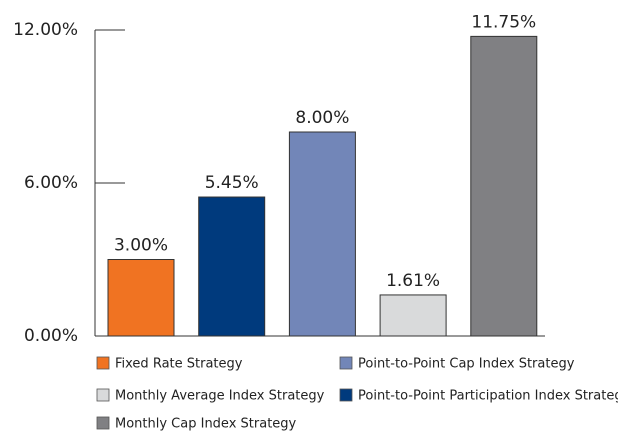 This screenshot has width=618, height=433. Describe the element at coordinates (45, 30) in the screenshot. I see `y-tick-label: 12.00%` at that location.